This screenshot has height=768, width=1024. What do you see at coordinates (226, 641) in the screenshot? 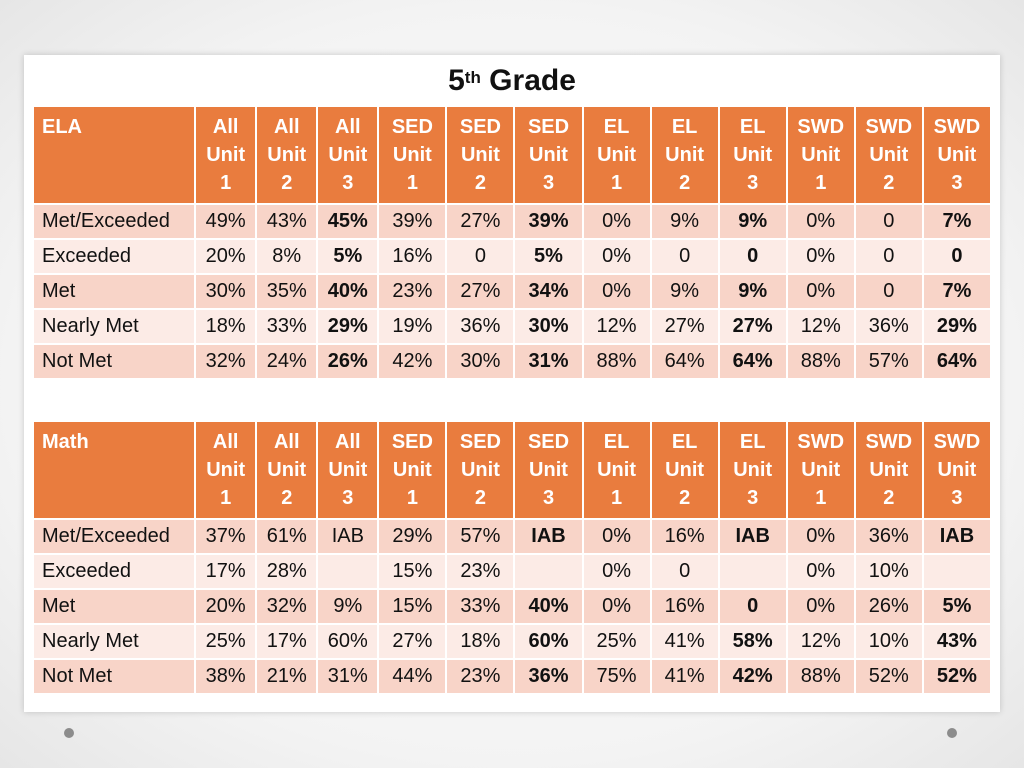
I see `table-cell: 25%` at bounding box center [226, 641].